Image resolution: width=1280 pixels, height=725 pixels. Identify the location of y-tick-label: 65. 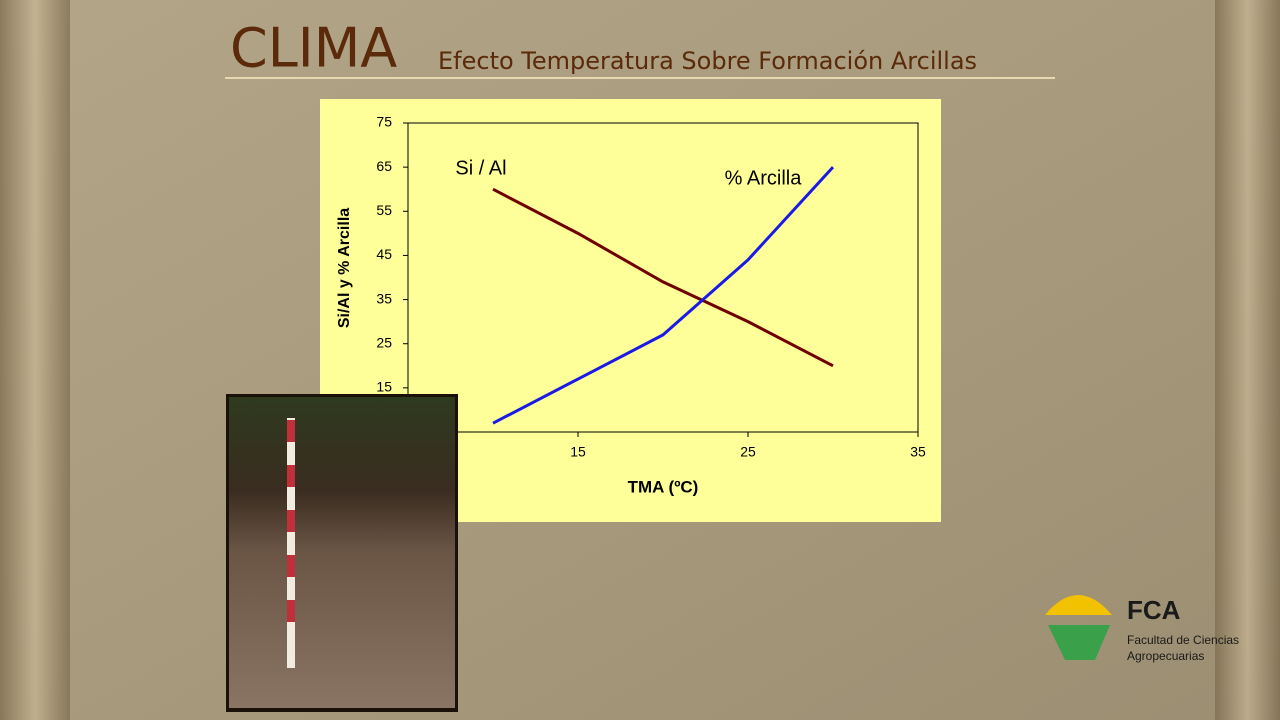
(384, 166).